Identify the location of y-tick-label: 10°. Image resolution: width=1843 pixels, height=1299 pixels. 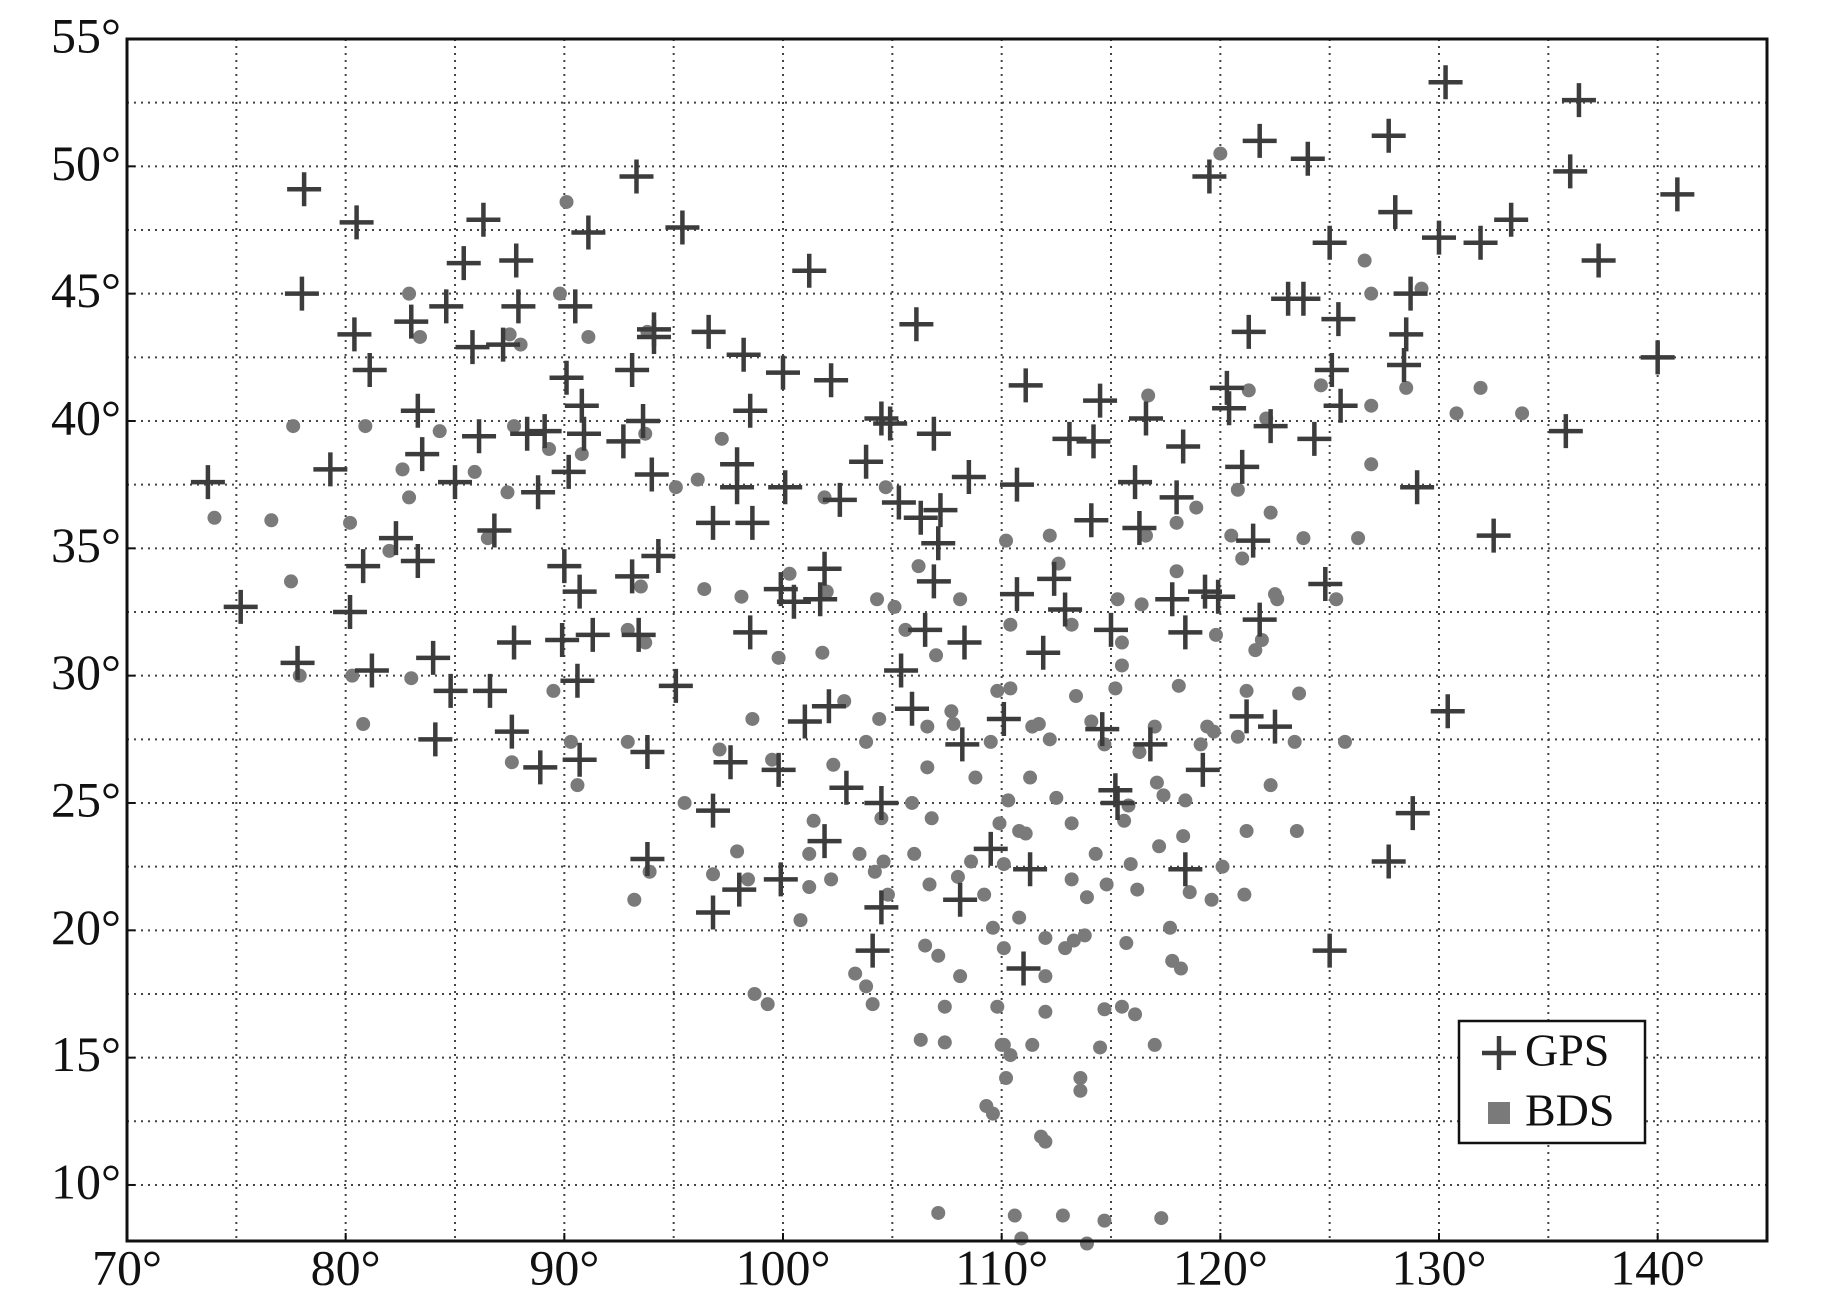
(86, 1181).